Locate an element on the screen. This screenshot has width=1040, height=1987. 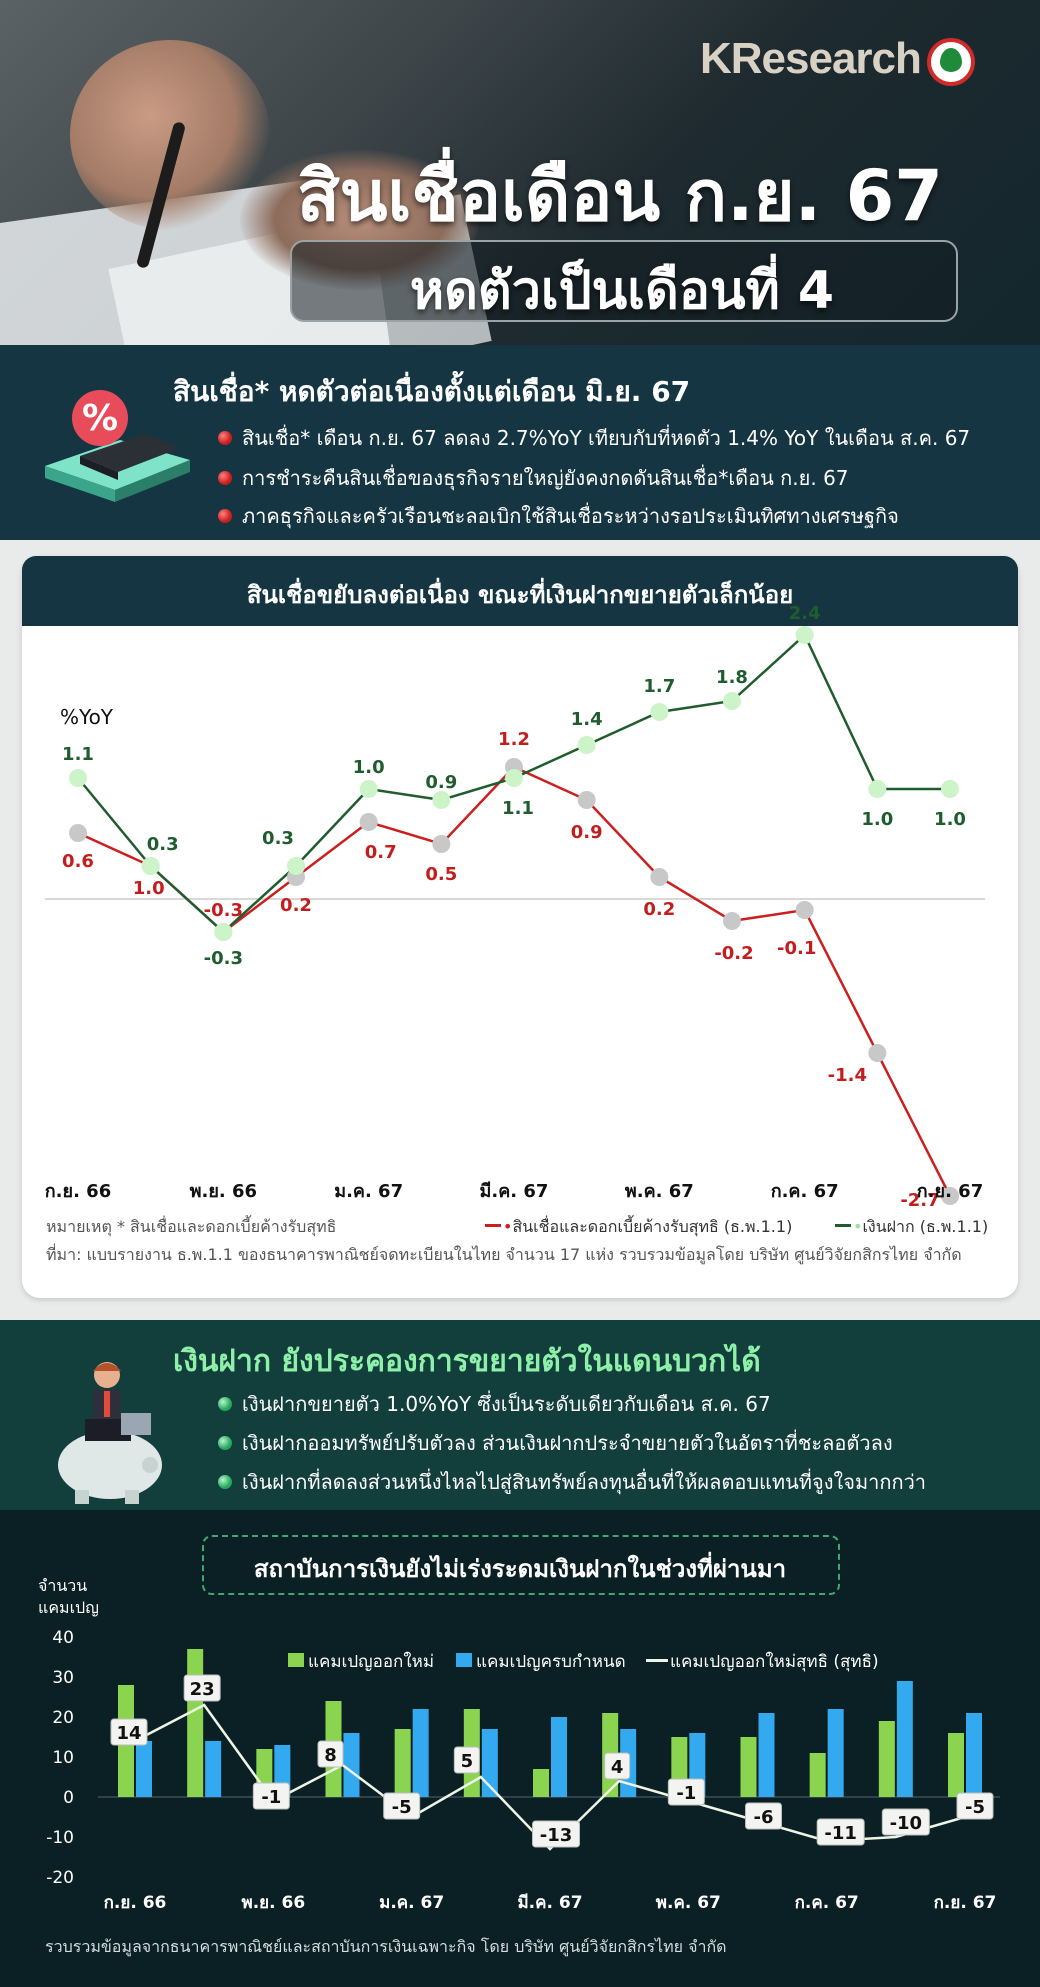
chart2-net-data-label: -1 is located at coordinates (271, 1797).